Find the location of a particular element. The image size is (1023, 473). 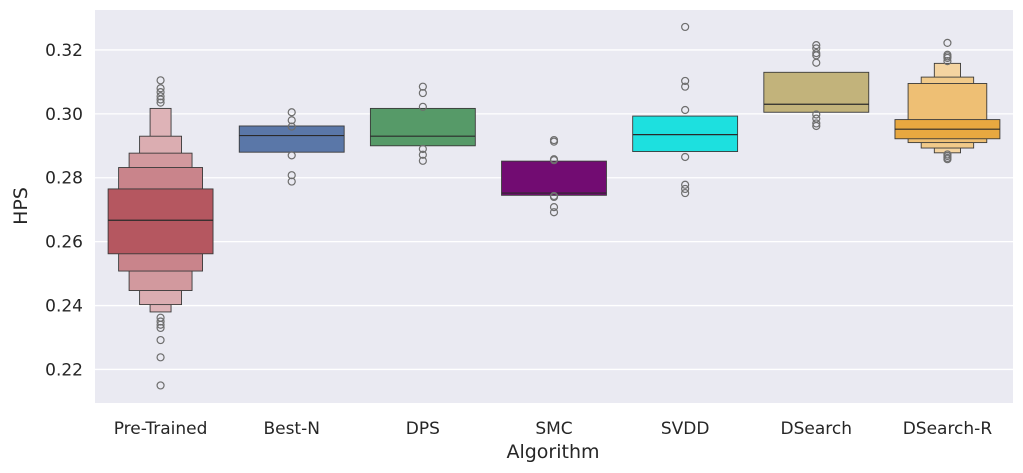

x-tick-label: Best-N is located at coordinates (291, 429).